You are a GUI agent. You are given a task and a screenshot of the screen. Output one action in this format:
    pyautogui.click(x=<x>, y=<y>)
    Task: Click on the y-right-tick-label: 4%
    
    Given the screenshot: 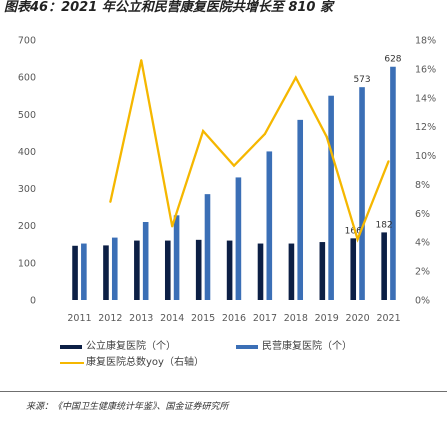 What is the action you would take?
    pyautogui.click(x=422, y=243)
    